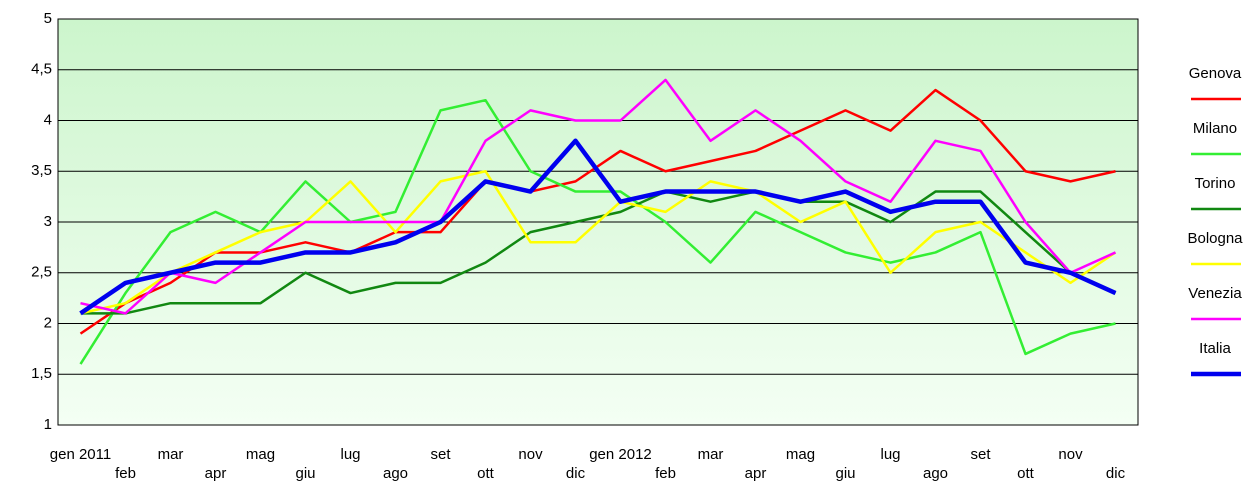  Describe the element at coordinates (1215, 73) in the screenshot. I see `legend-label: Genova` at that location.